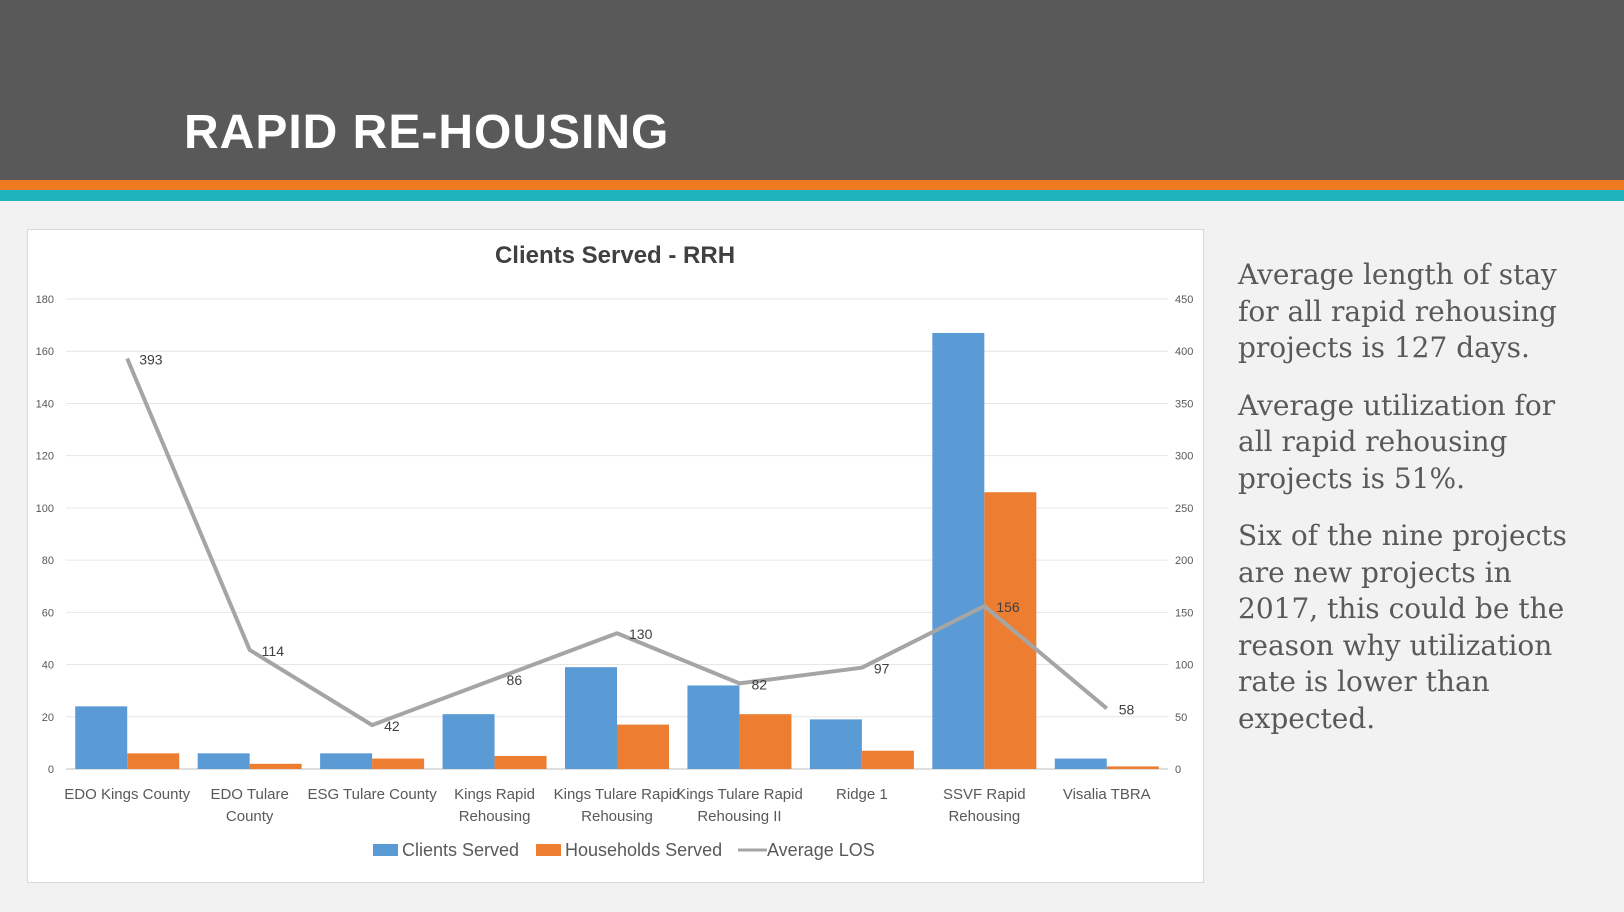  Describe the element at coordinates (48, 561) in the screenshot. I see `y-left-tick-label: 80` at that location.